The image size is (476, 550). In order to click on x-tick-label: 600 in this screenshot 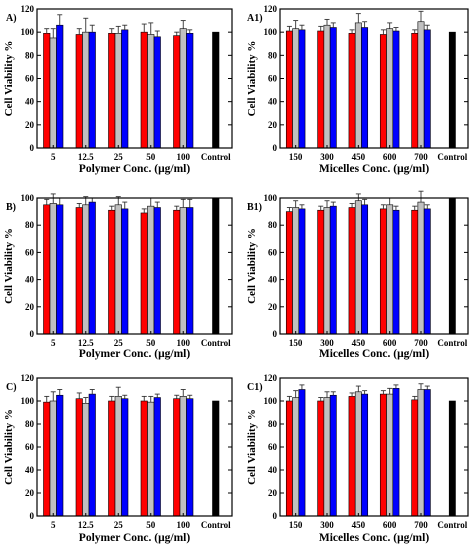, I will do `click(390, 525)`.